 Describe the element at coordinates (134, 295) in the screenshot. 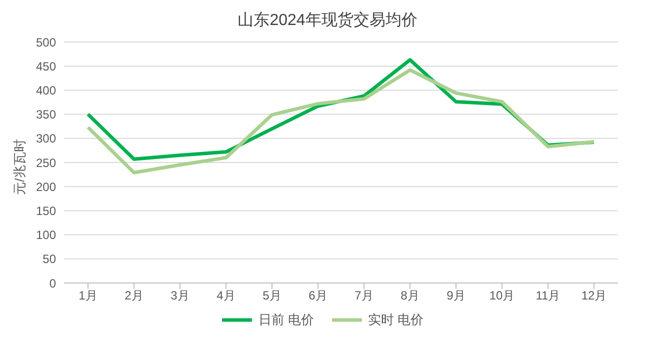

I see `x-tick-label: 2月` at that location.